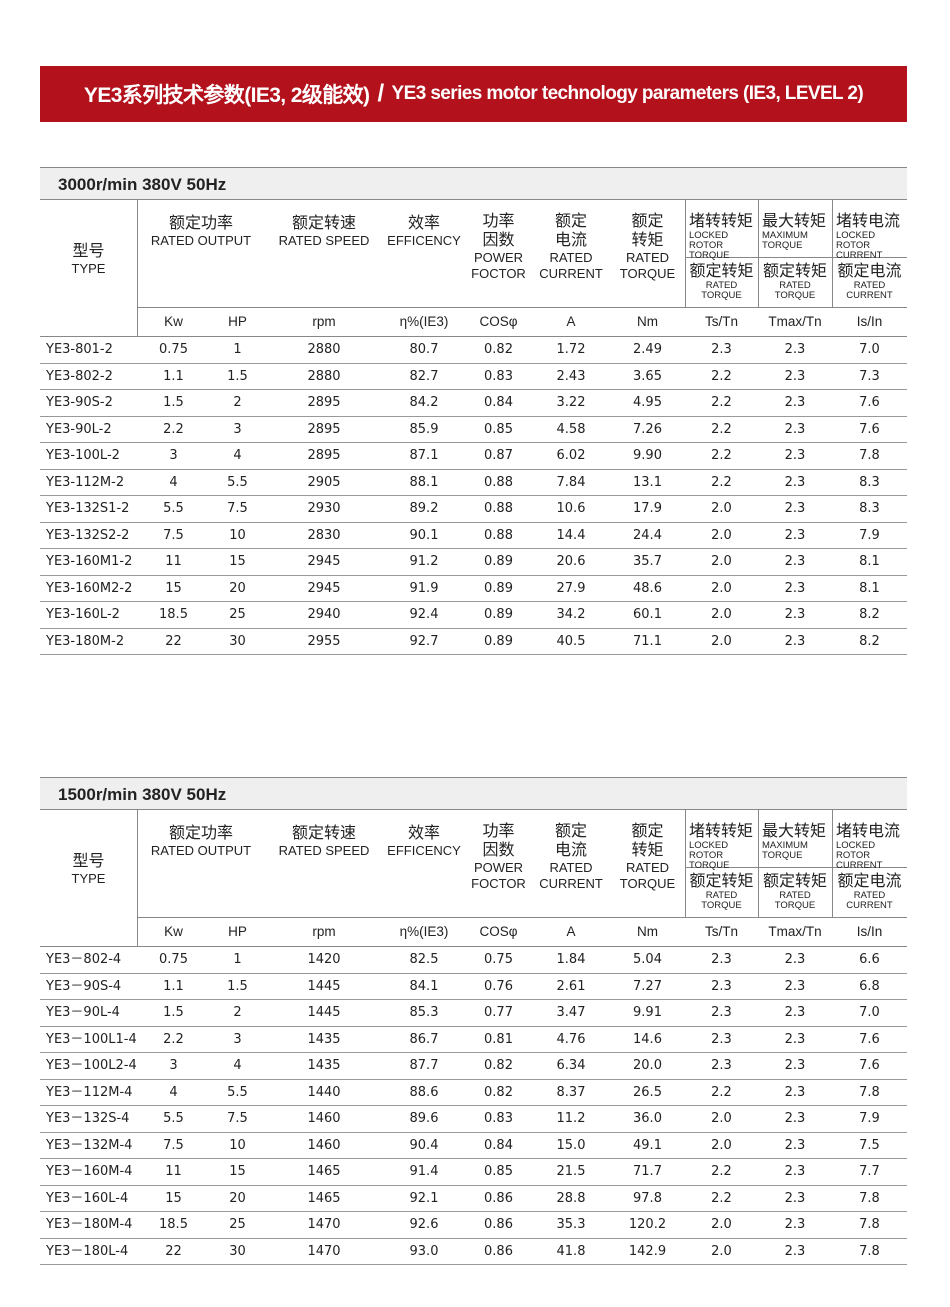 The image size is (950, 1307). I want to click on header-label: 额定, so click(570, 831).